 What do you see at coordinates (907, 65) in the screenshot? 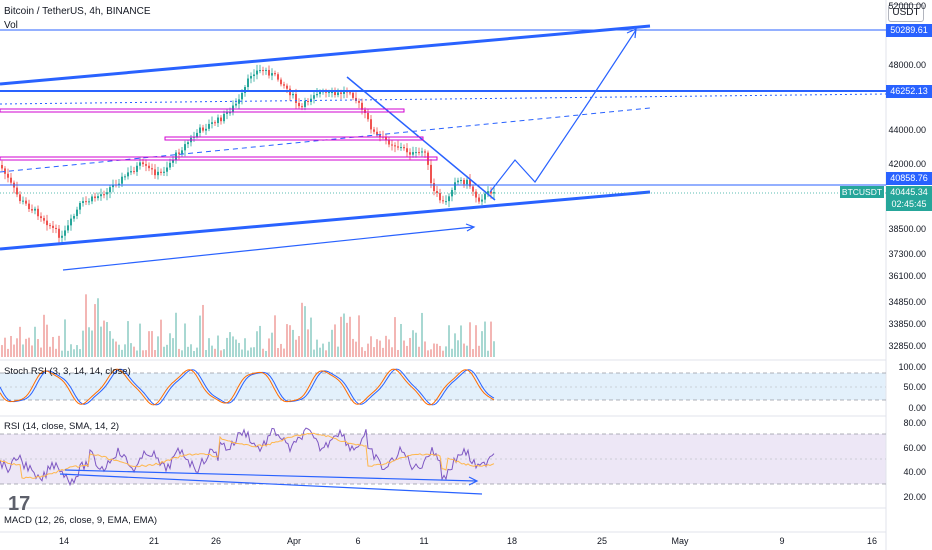
I see `price-label: 48000.00` at bounding box center [907, 65].